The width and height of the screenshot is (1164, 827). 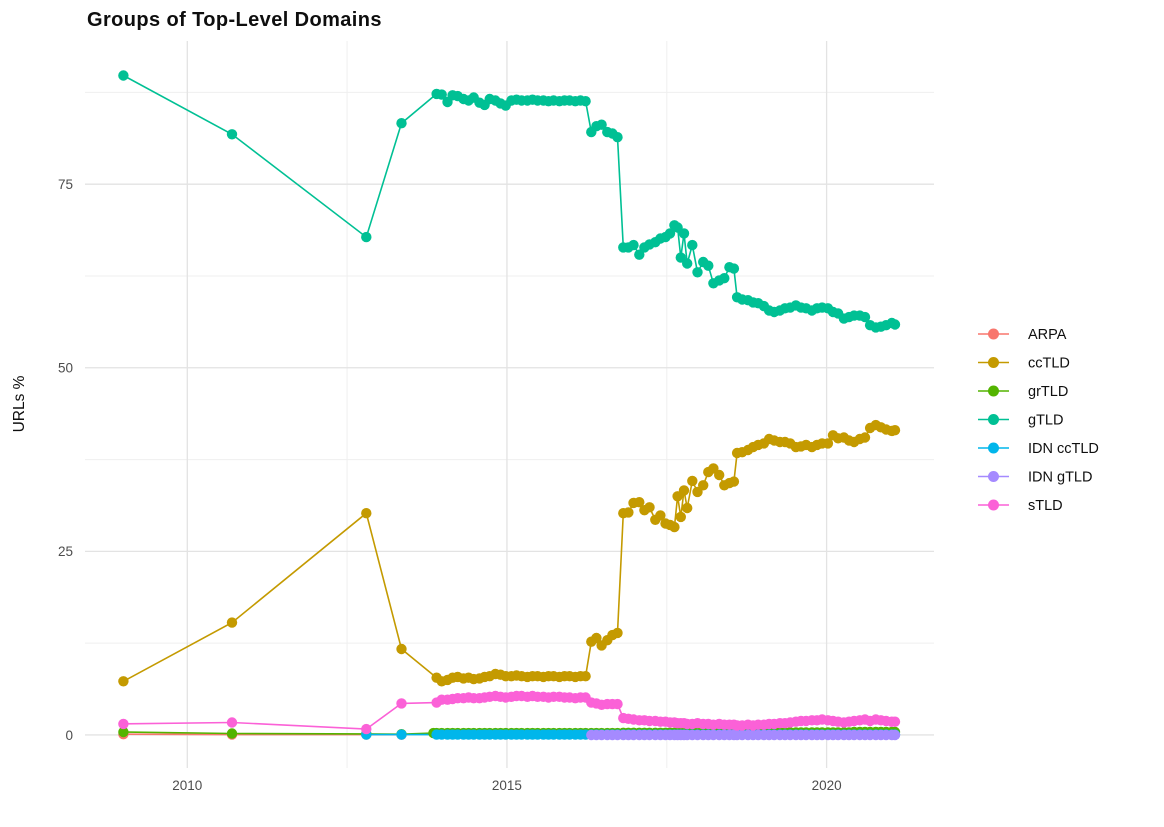 I want to click on legend-item-arpa: ARPA, so click(x=1022, y=335).